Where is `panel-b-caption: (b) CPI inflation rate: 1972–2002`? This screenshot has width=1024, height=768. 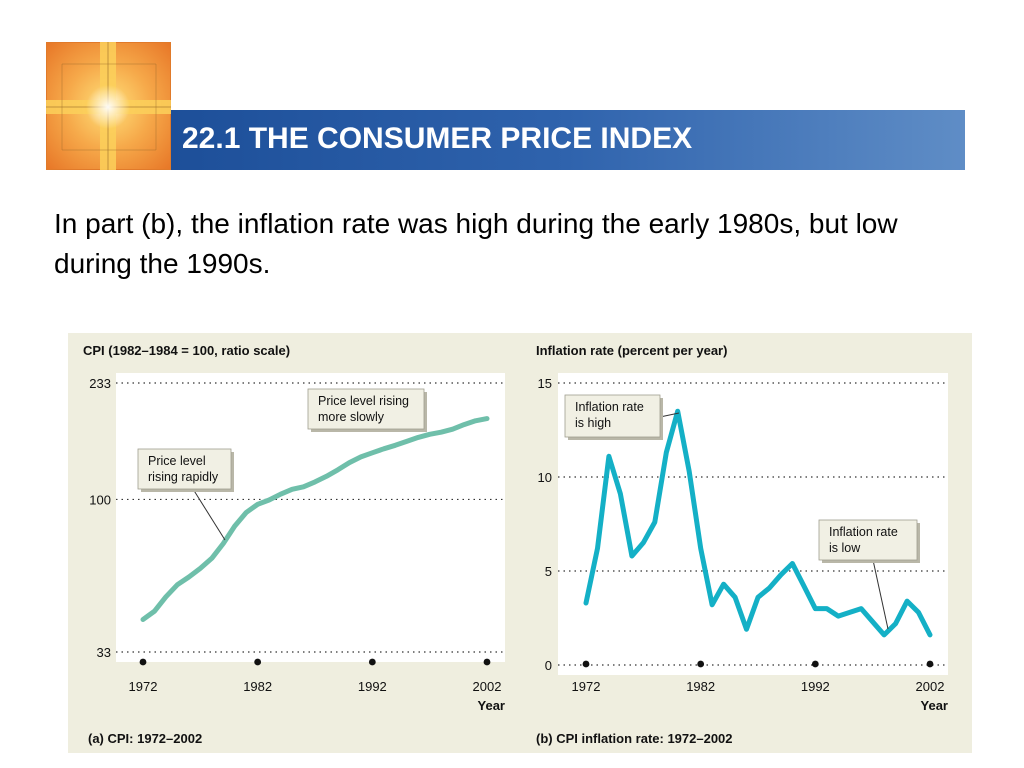 panel-b-caption: (b) CPI inflation rate: 1972–2002 is located at coordinates (634, 738).